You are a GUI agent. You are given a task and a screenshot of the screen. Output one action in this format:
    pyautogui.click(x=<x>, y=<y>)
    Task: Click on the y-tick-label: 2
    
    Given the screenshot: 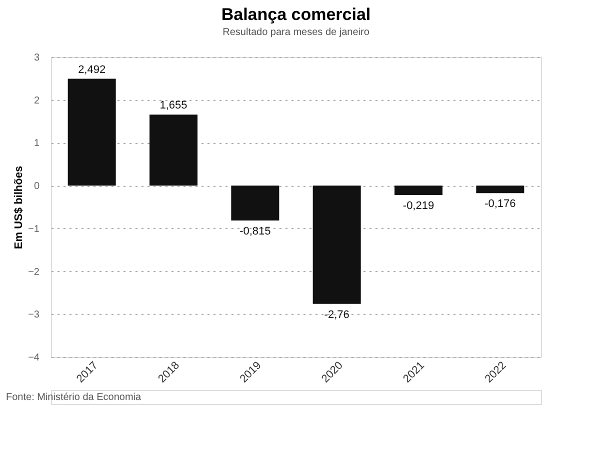 What is the action you would take?
    pyautogui.click(x=37, y=100)
    